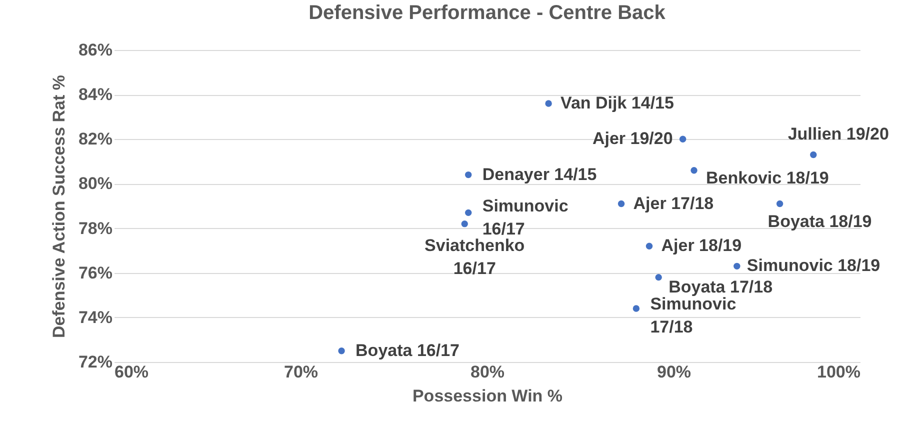 The image size is (913, 435). Describe the element at coordinates (408, 350) in the screenshot. I see `data-label: Boyata 16/17` at that location.